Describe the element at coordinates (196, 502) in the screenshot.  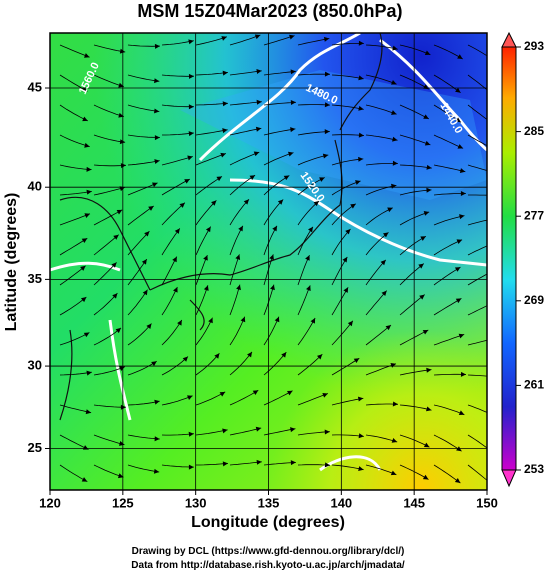
I see `x-tick-label: 130` at that location.